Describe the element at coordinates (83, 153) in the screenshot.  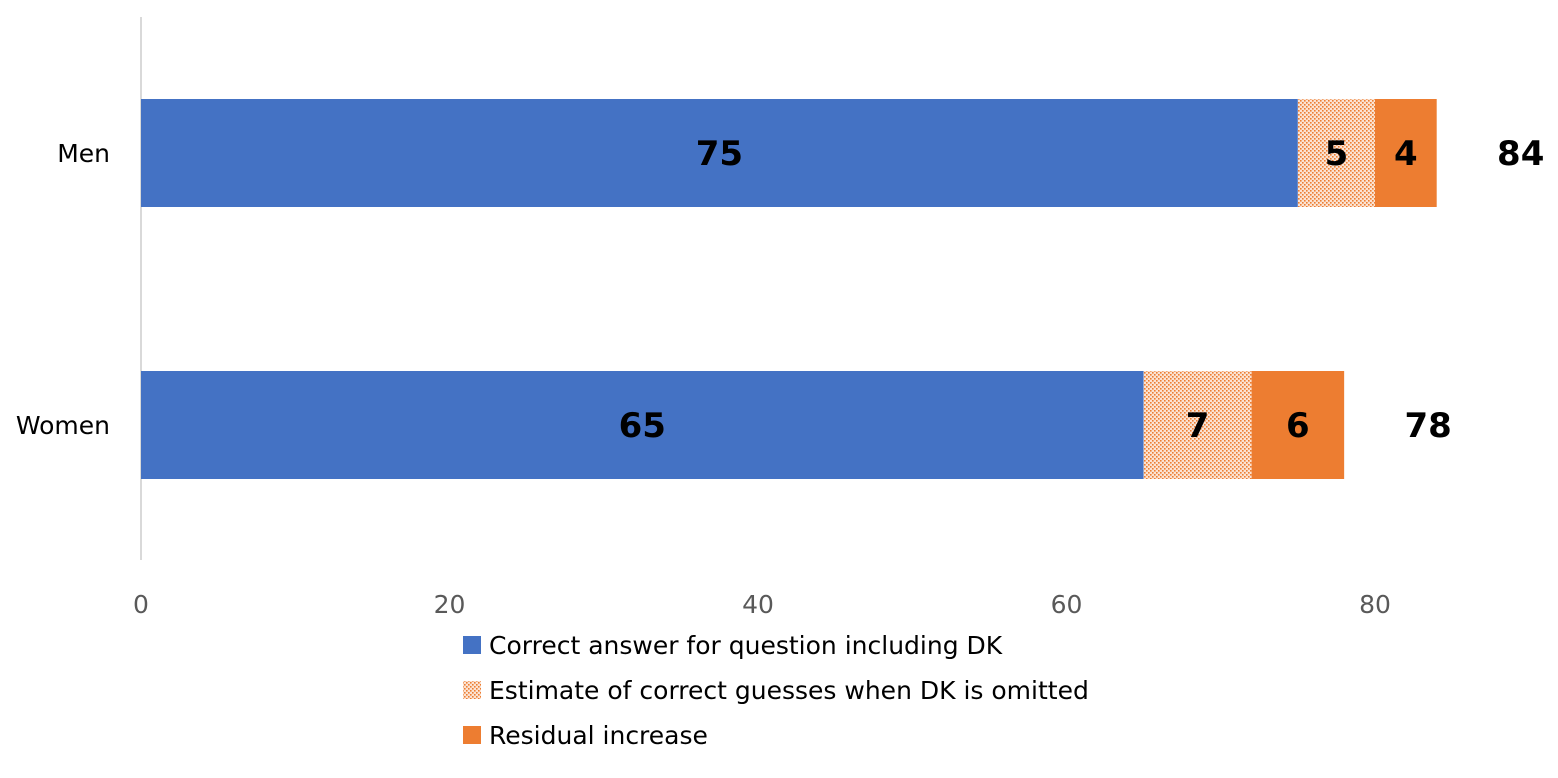
I see `category-label: Men` at that location.